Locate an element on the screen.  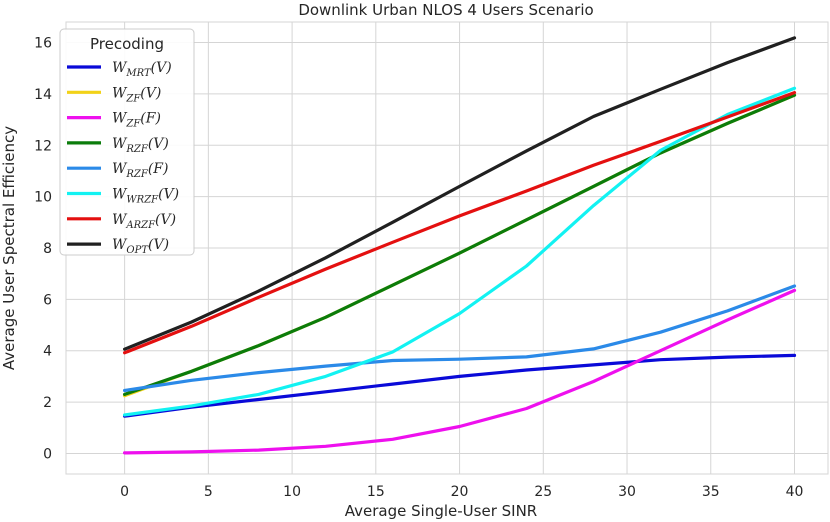
y-tick-label: 16 is located at coordinates (43, 44).